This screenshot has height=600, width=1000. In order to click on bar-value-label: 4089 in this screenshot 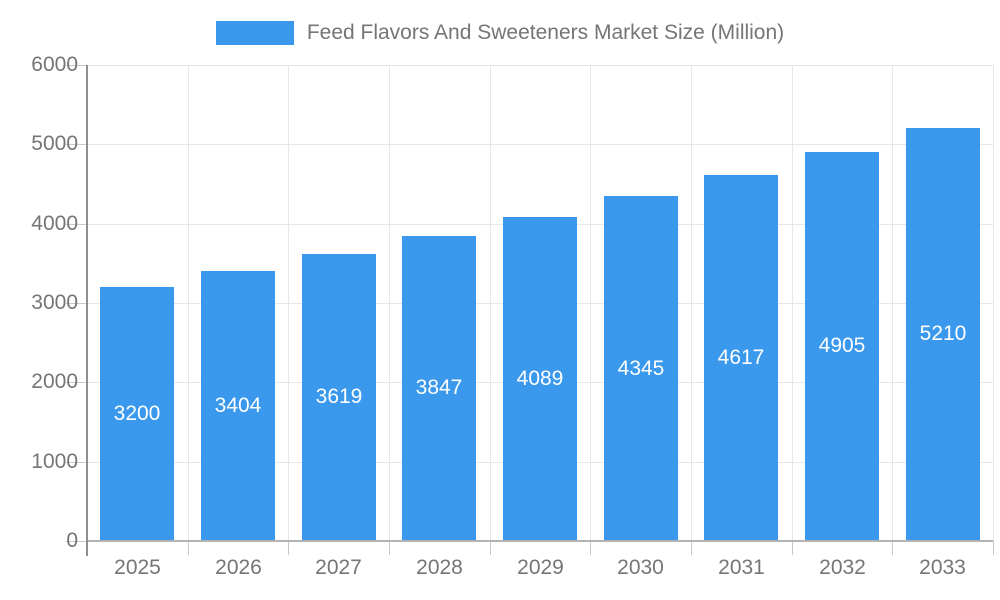, I will do `click(540, 378)`.